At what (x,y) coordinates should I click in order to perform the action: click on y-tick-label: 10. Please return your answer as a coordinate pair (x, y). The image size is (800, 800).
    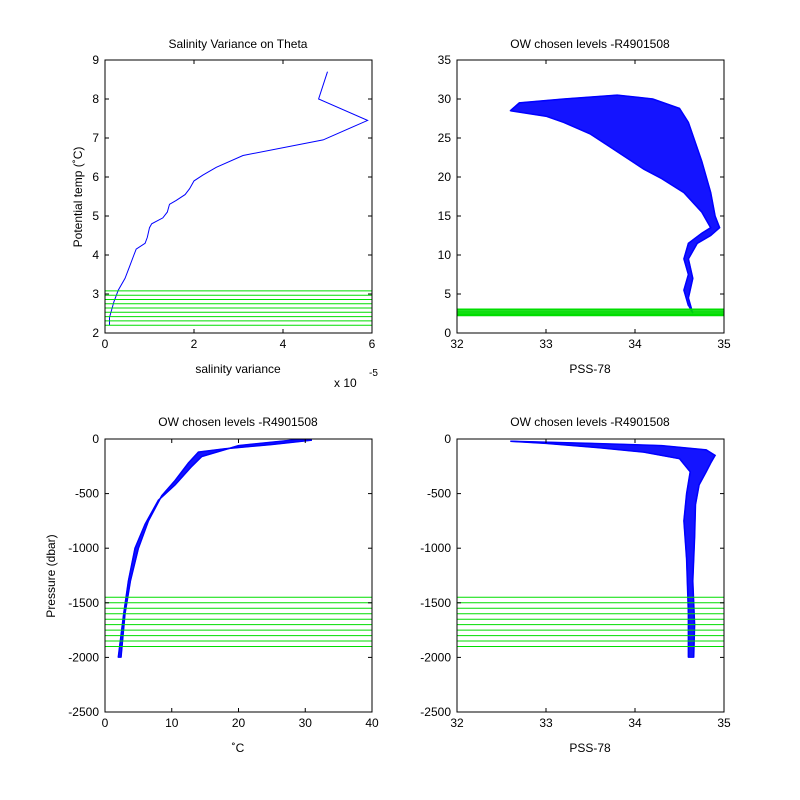
    Looking at the image, I should click on (445, 255).